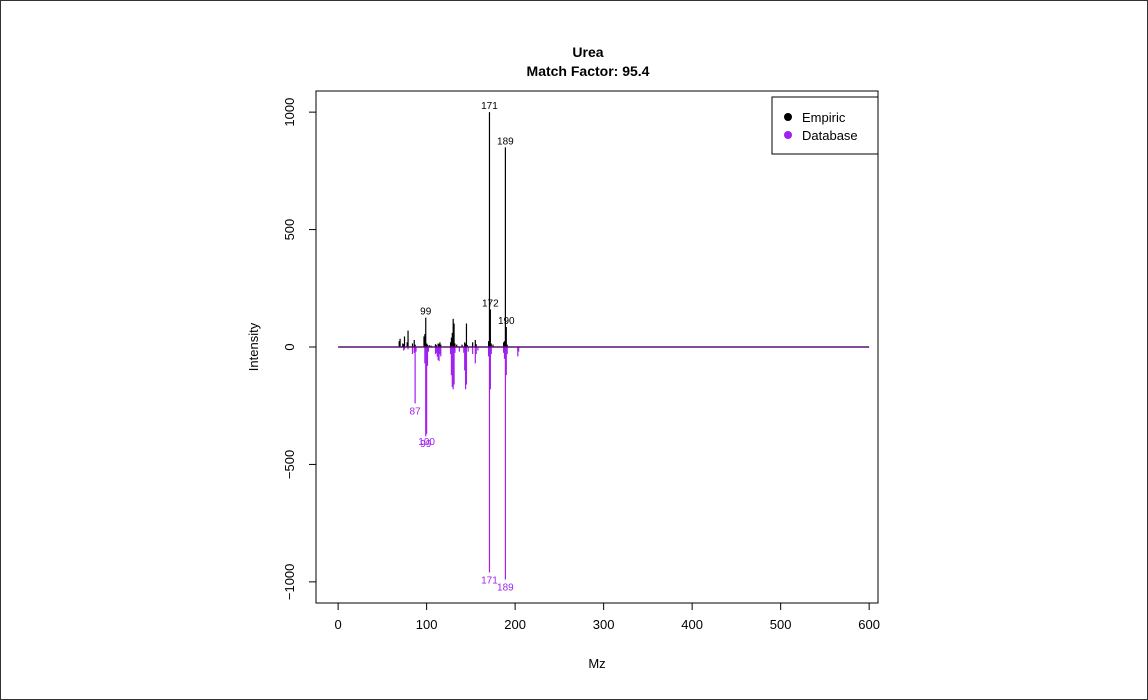  I want to click on empiric-peak-label: 190, so click(506, 321).